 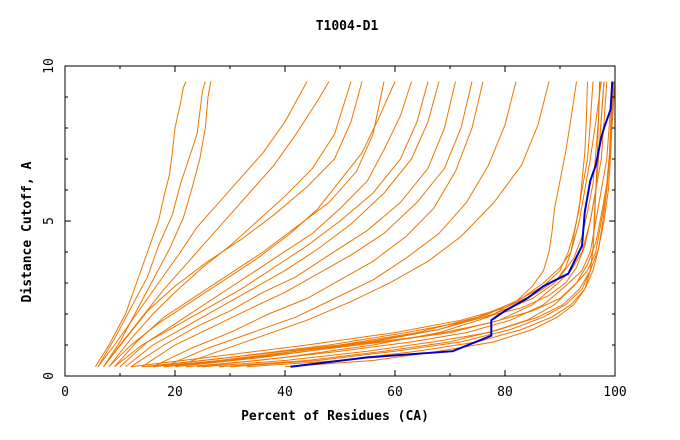 What do you see at coordinates (65, 392) in the screenshot?
I see `x-tick-label: 0` at bounding box center [65, 392].